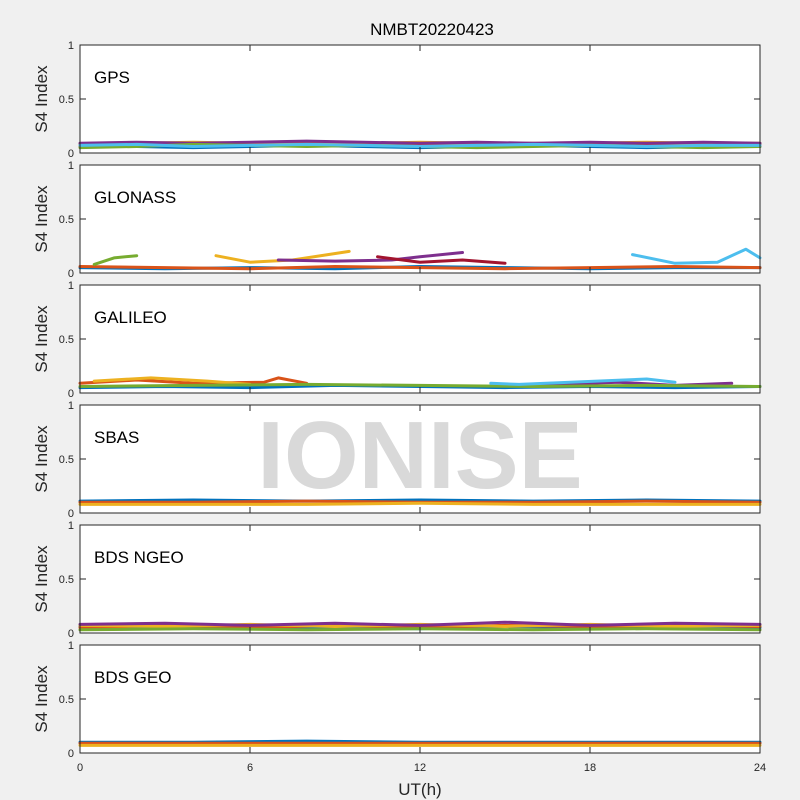 This screenshot has height=800, width=800. Describe the element at coordinates (130, 317) in the screenshot. I see `panel-label: GALILEO` at that location.